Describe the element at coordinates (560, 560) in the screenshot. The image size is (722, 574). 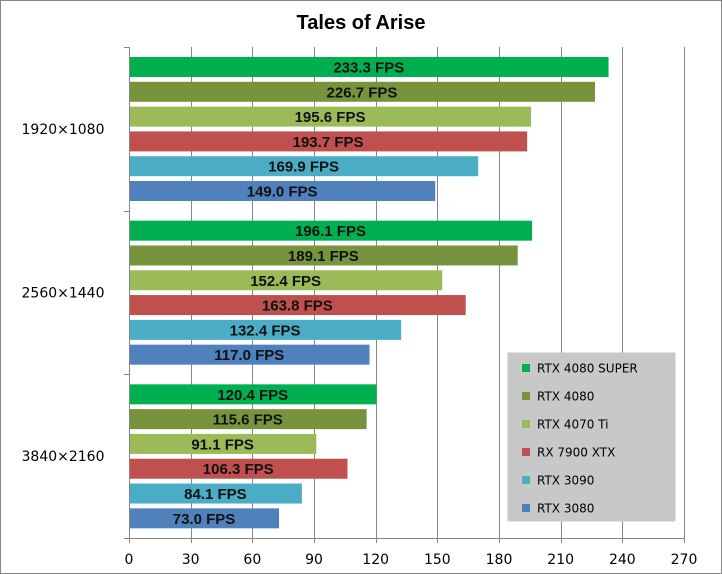
I see `x-tick-label: 210` at that location.